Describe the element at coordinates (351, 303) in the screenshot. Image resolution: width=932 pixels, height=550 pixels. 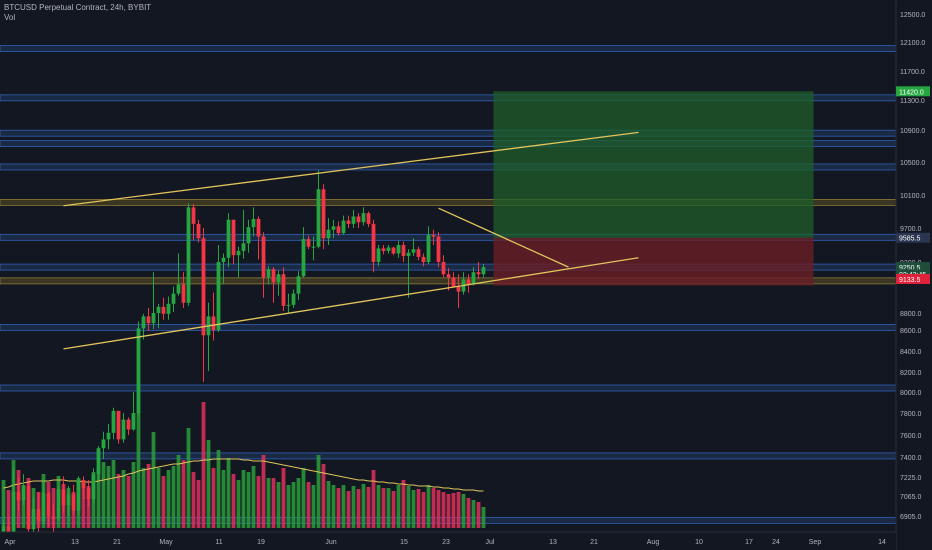
I see `lower-channel-trendline` at that location.